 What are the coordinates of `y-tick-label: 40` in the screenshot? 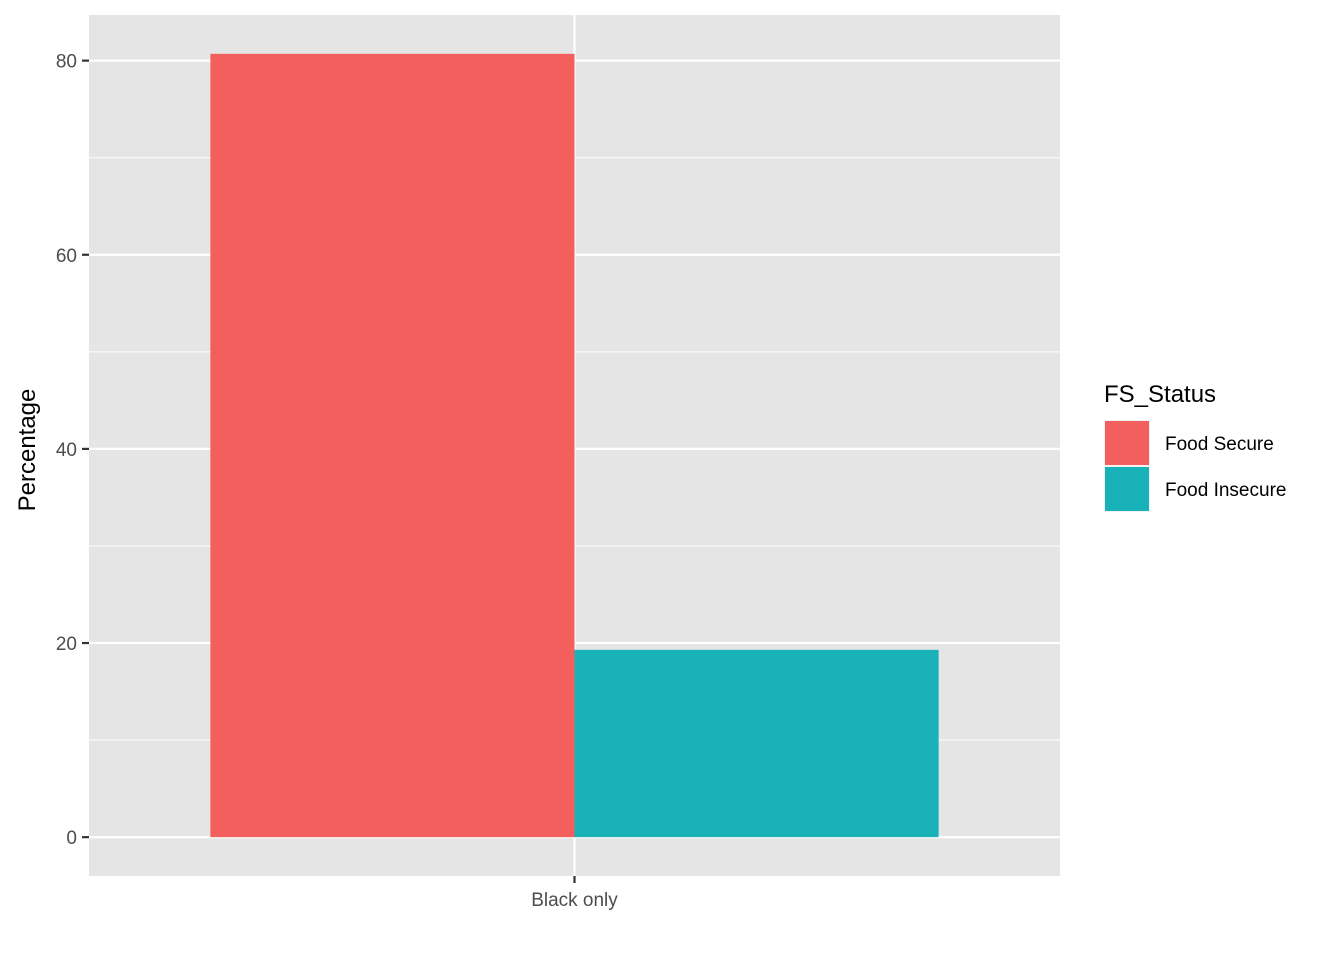 It's located at (66, 450).